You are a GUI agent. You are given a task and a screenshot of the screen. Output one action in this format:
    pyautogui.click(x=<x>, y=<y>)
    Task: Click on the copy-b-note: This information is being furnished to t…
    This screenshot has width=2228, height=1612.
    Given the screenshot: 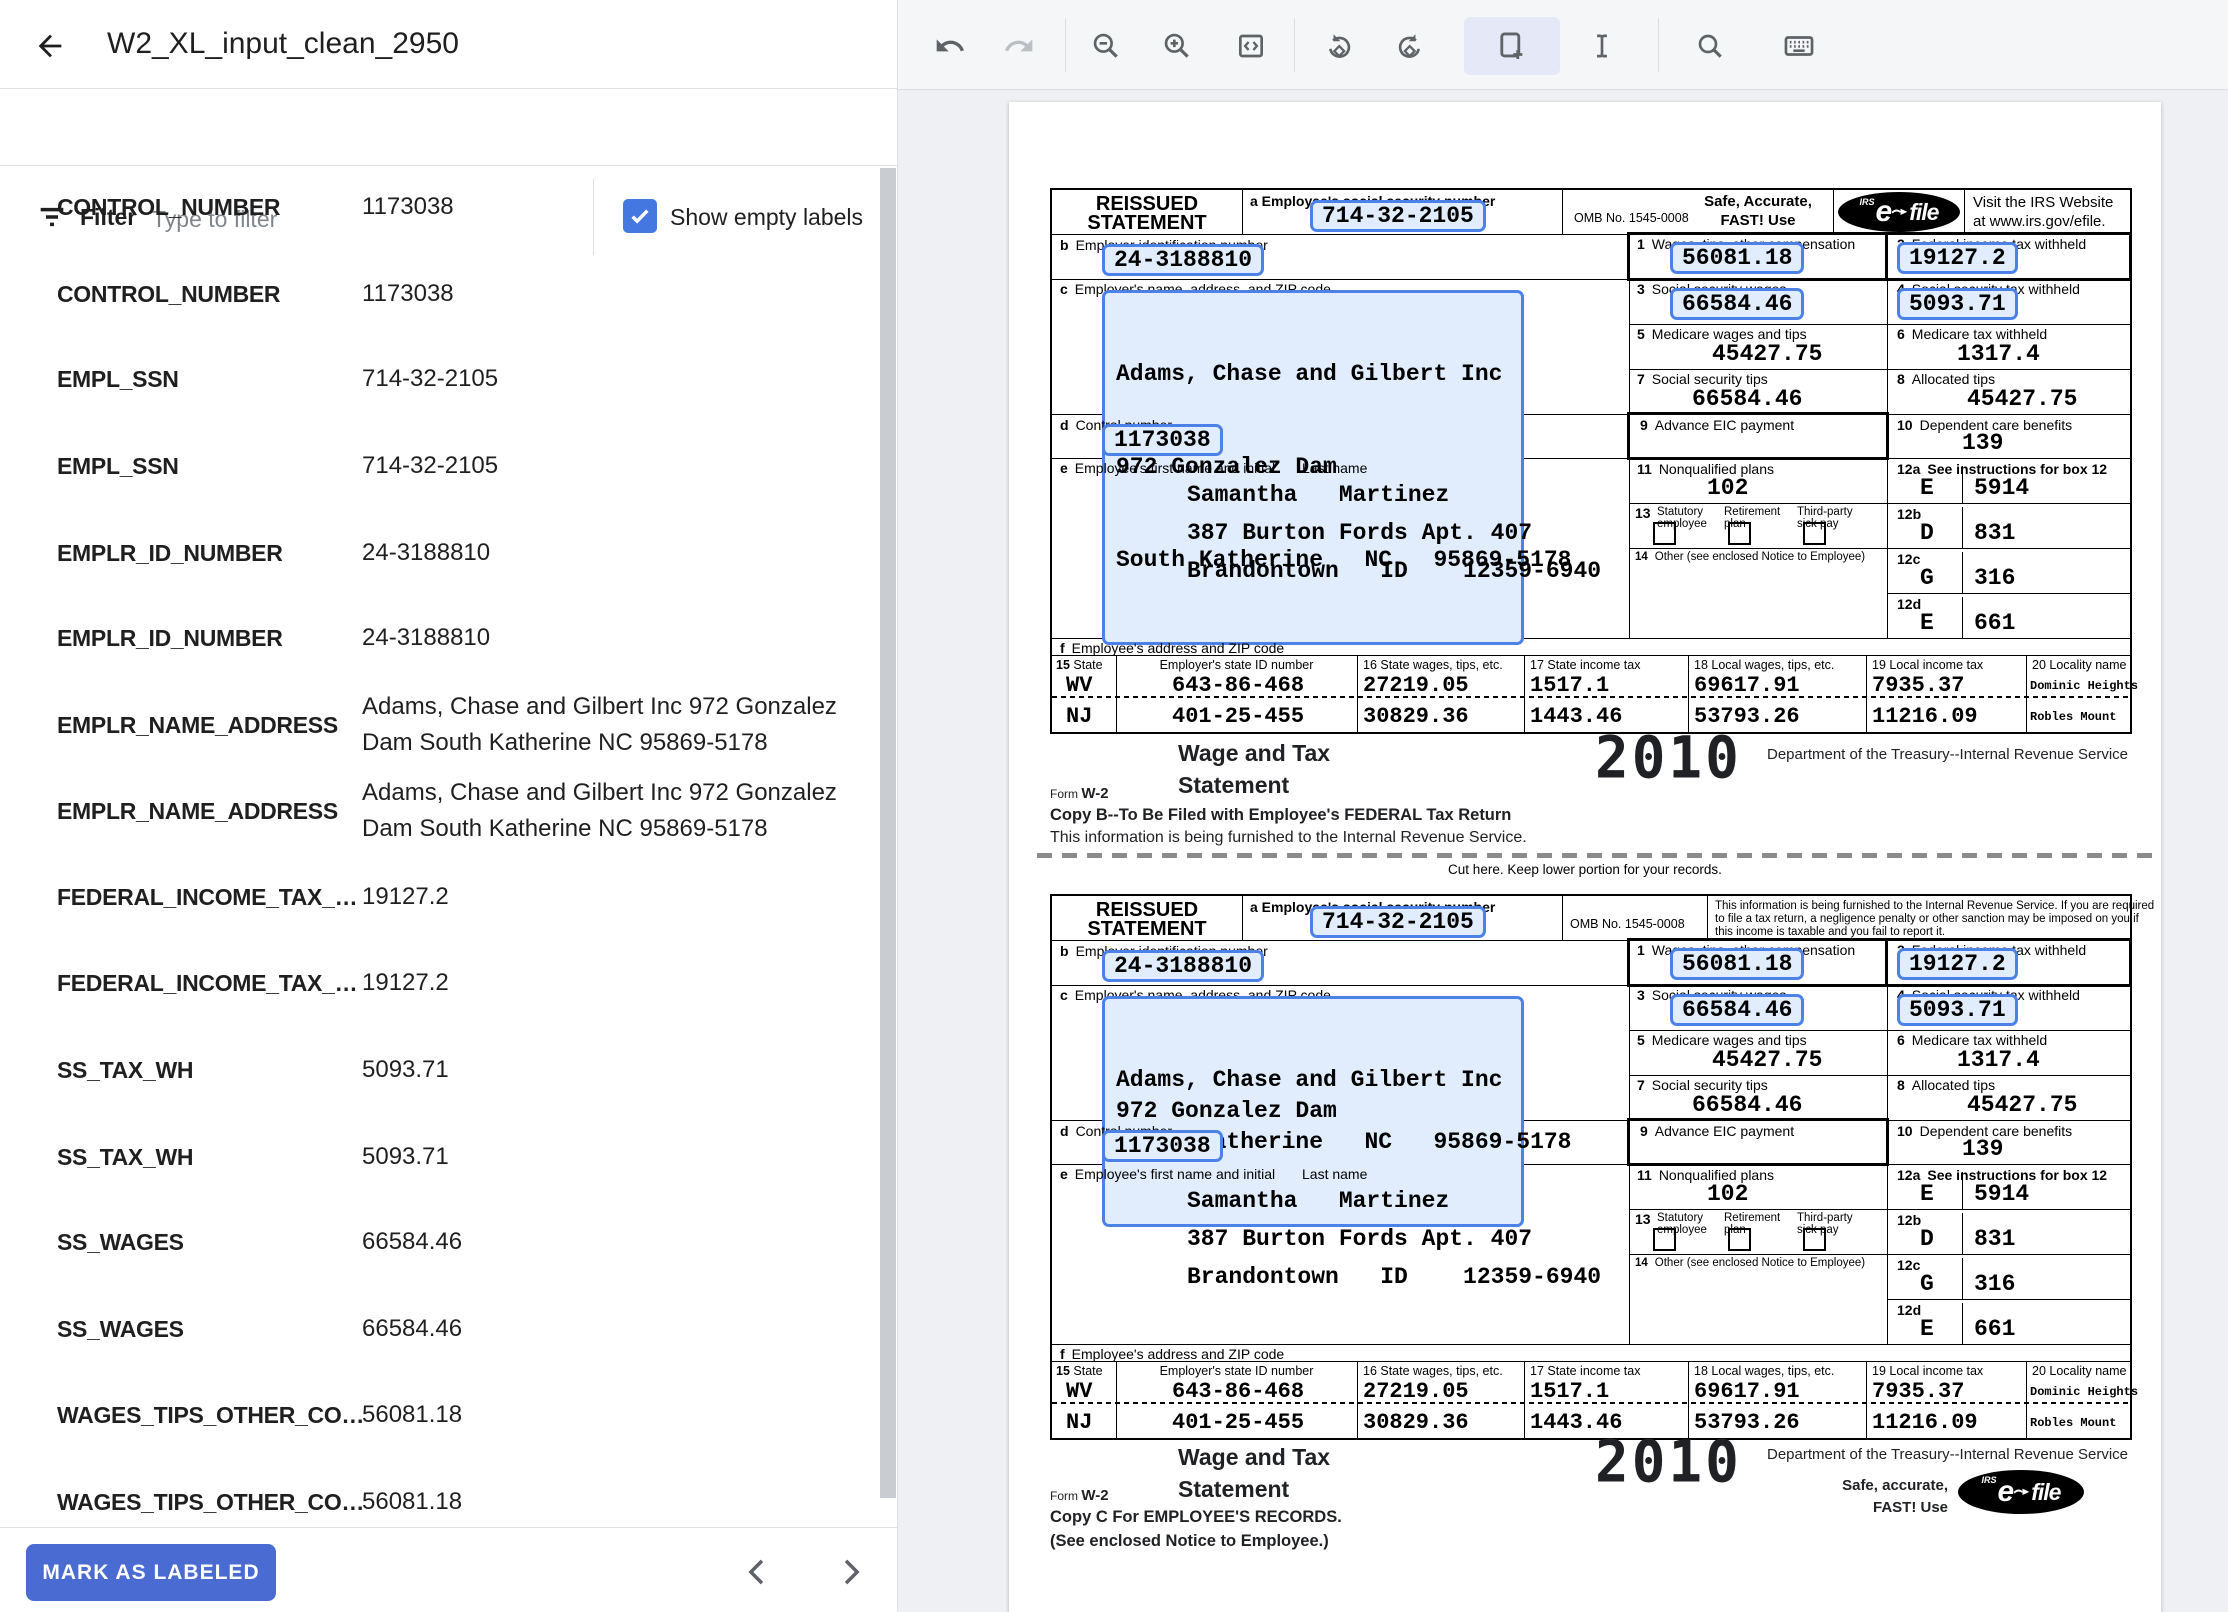 What is the action you would take?
    pyautogui.click(x=1288, y=837)
    